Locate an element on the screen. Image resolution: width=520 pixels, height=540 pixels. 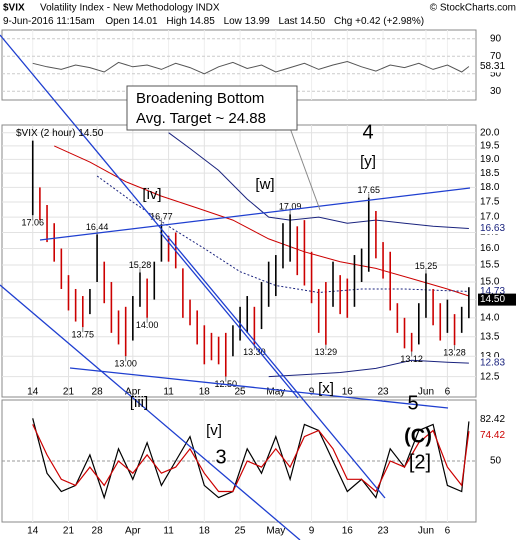
peak-label: 15.28 is located at coordinates (140, 265).